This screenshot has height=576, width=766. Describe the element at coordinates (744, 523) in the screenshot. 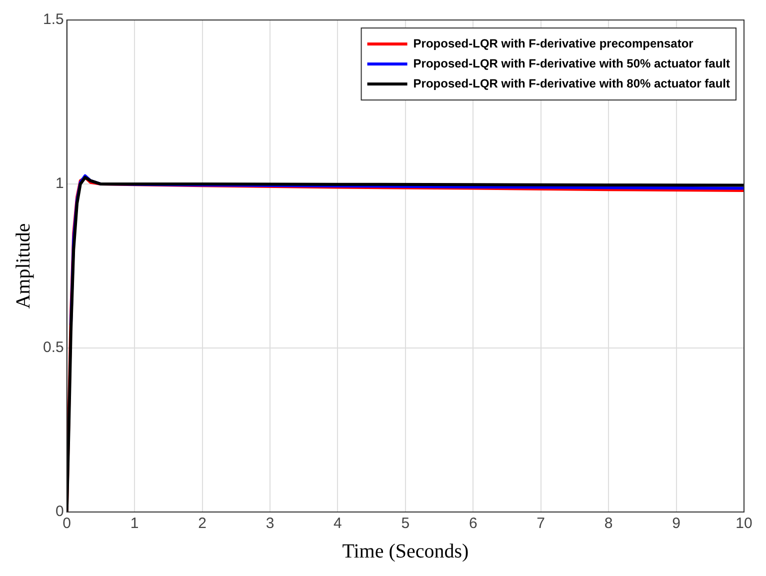

I see `x-tick-label: 10` at that location.